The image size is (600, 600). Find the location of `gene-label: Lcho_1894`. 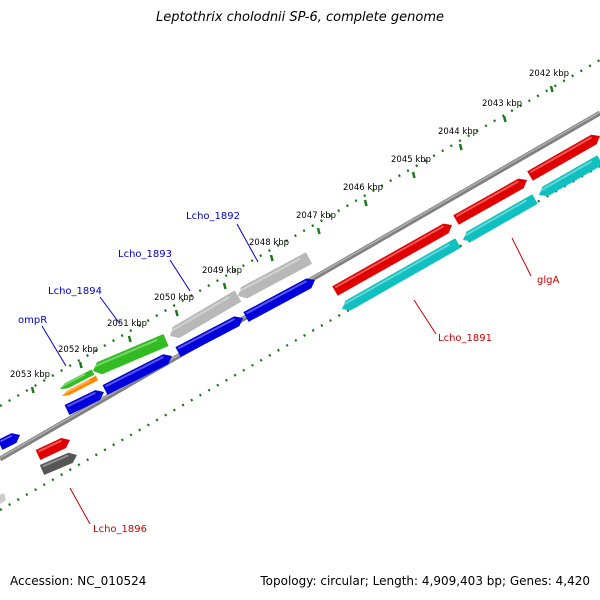

gene-label: Lcho_1894 is located at coordinates (75, 291).